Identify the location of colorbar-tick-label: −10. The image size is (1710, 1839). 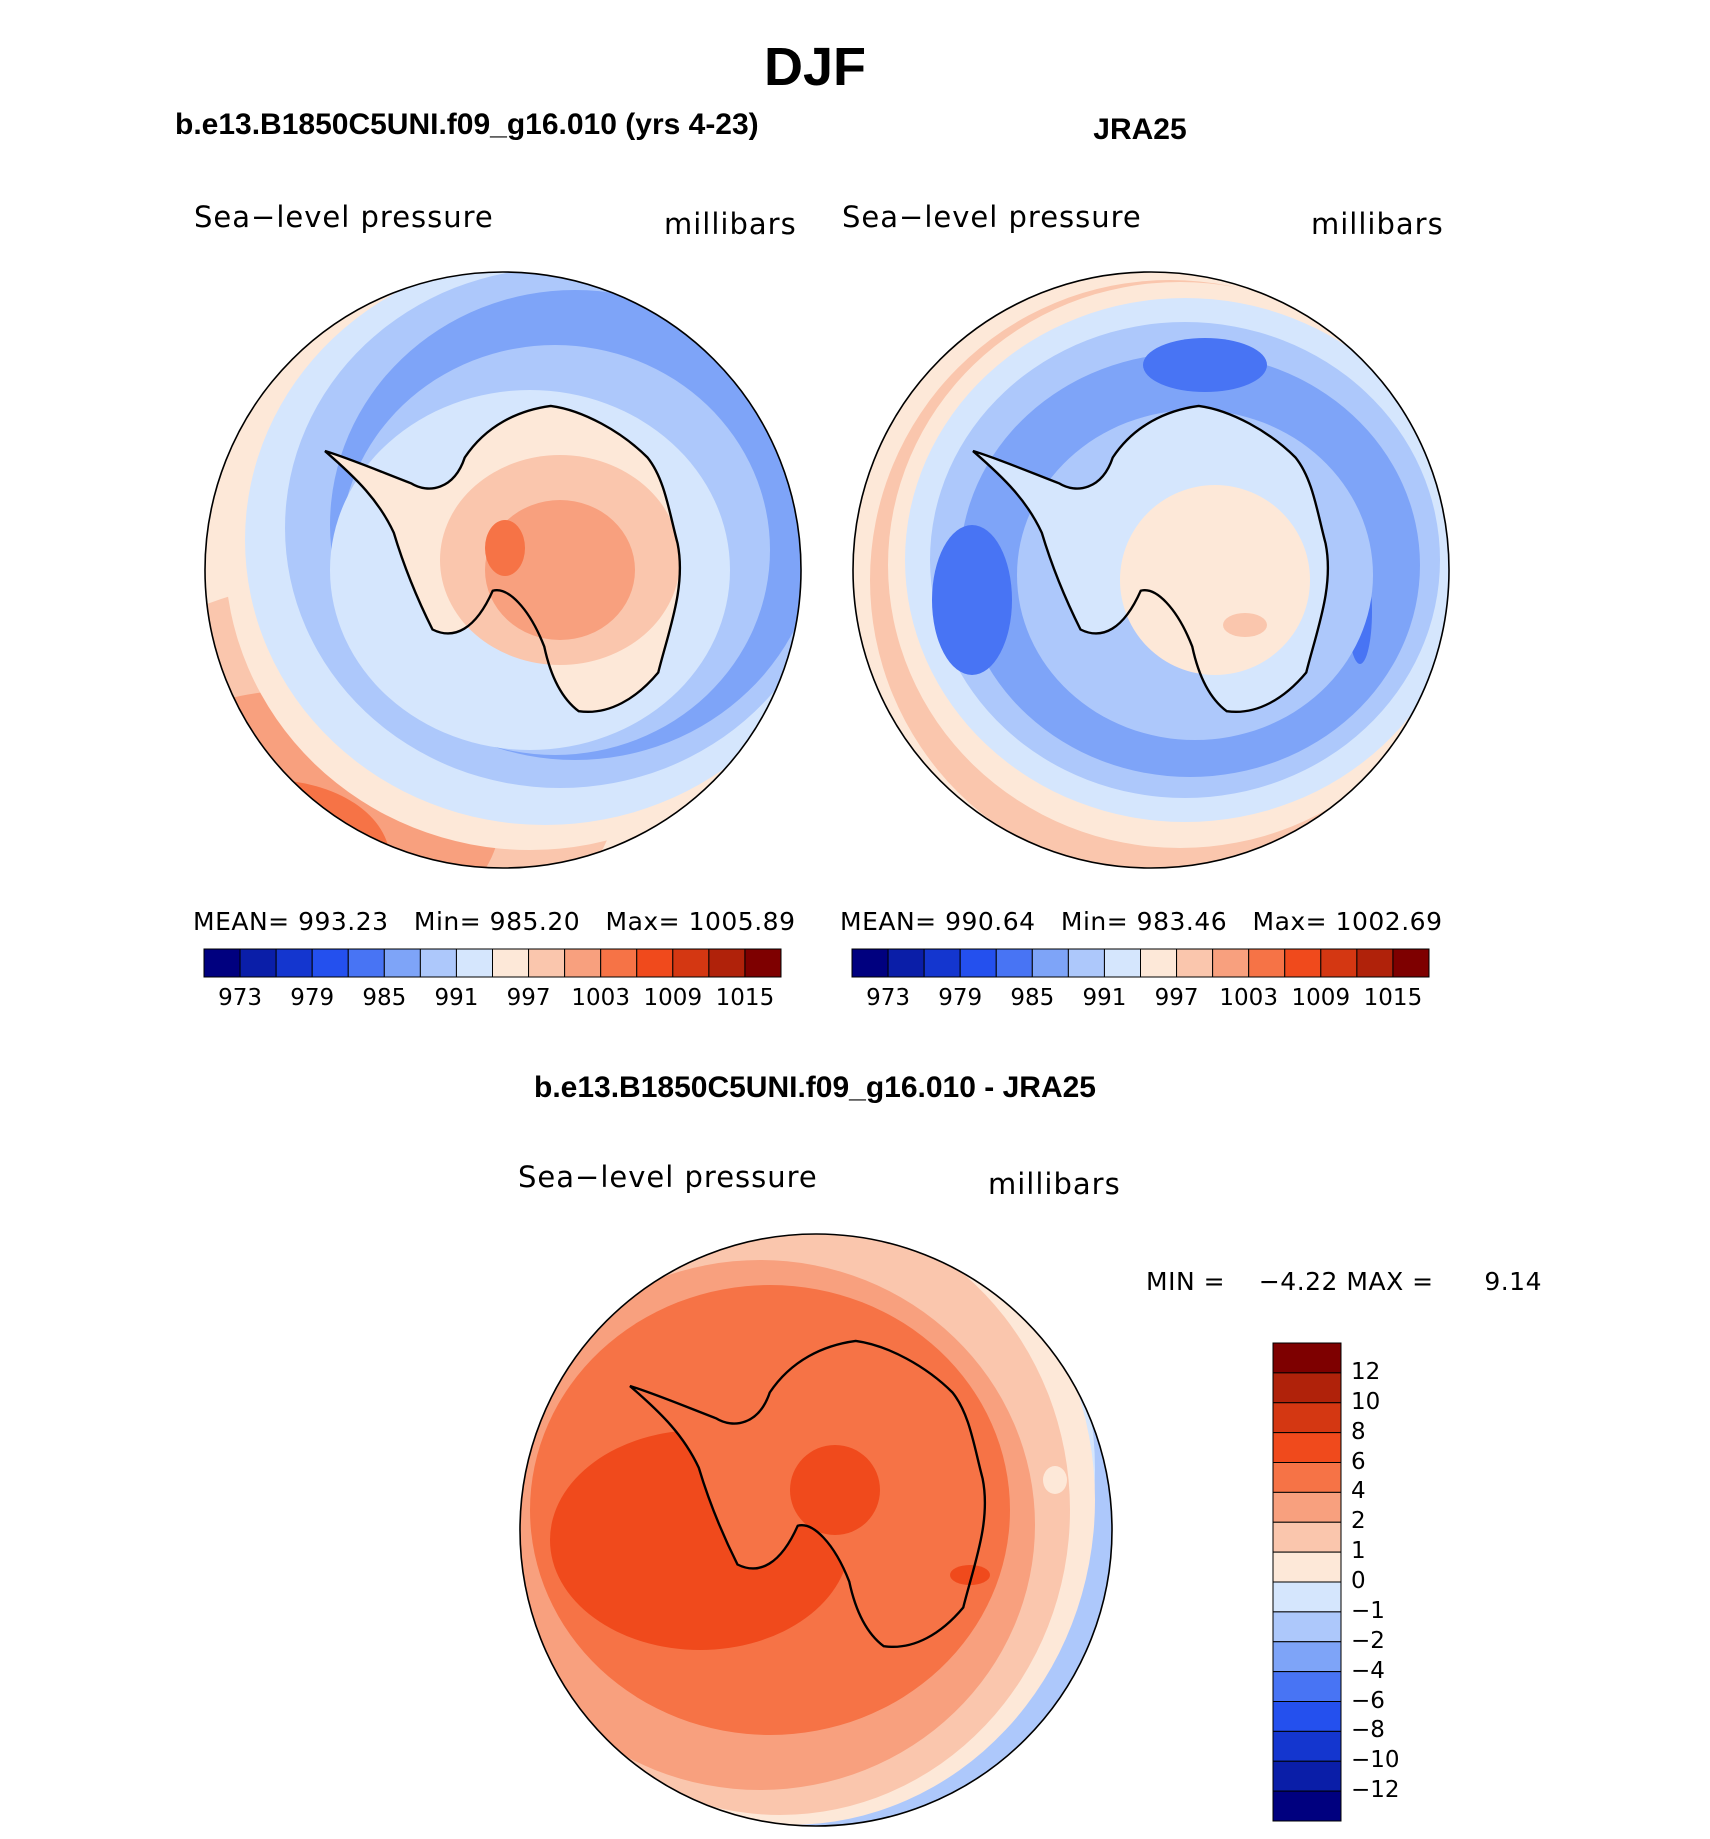
(1375, 1760).